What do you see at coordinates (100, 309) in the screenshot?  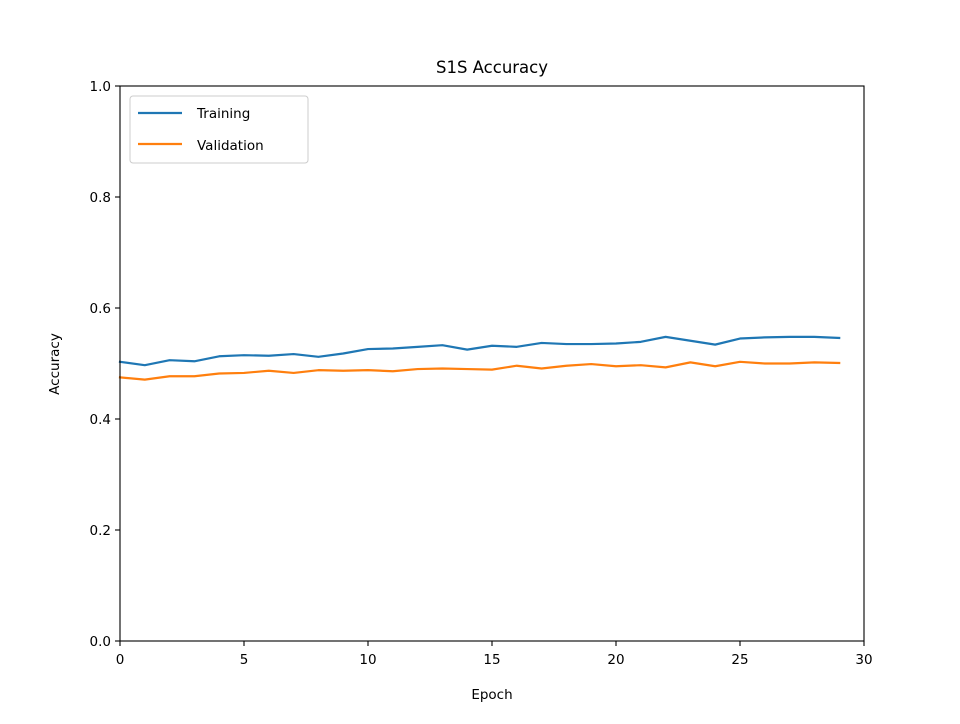 I see `y-tick-label: 0.6` at bounding box center [100, 309].